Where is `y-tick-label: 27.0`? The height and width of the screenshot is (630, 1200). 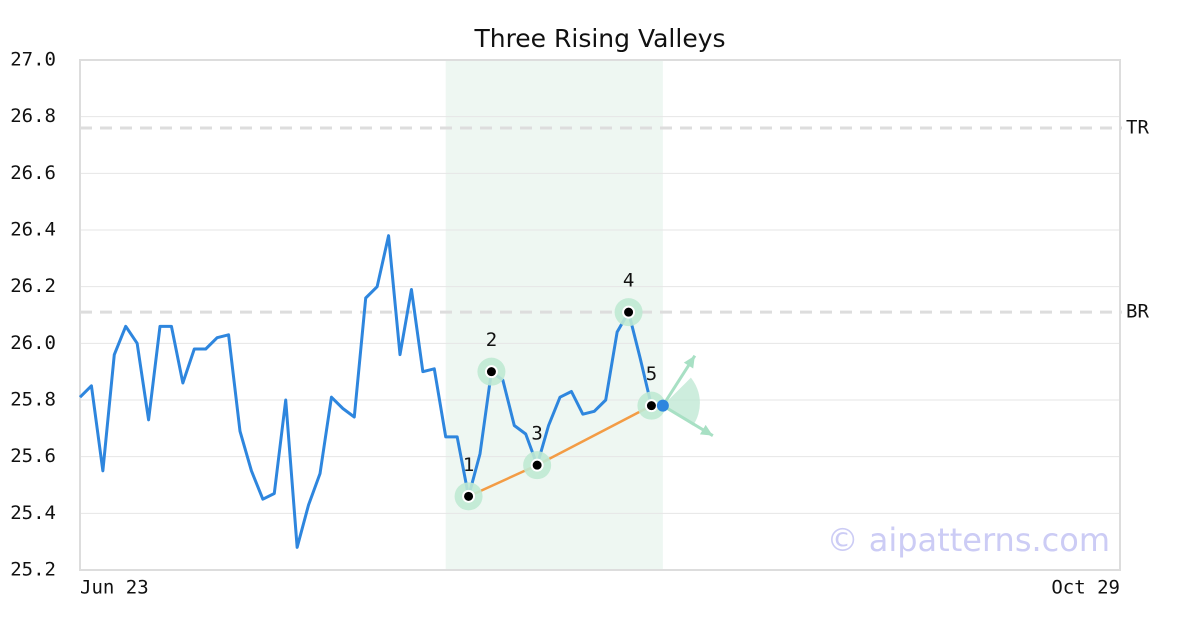 y-tick-label: 27.0 is located at coordinates (33, 60).